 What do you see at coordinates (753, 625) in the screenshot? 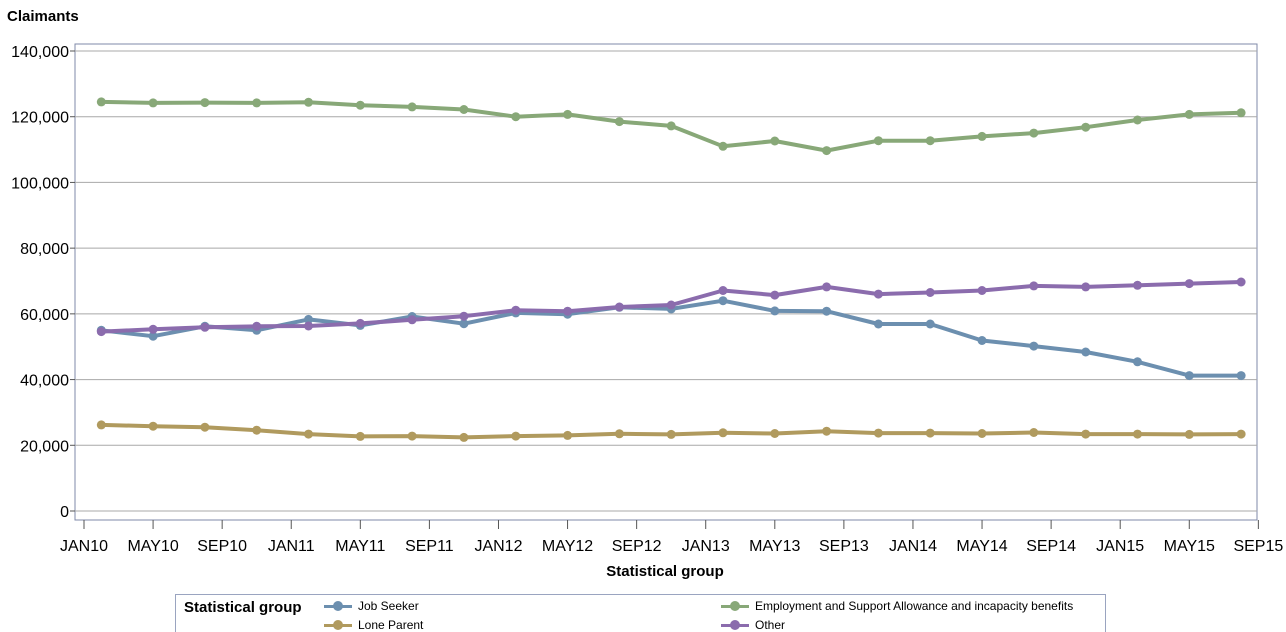
I see `legend-item-other: Other` at bounding box center [753, 625].